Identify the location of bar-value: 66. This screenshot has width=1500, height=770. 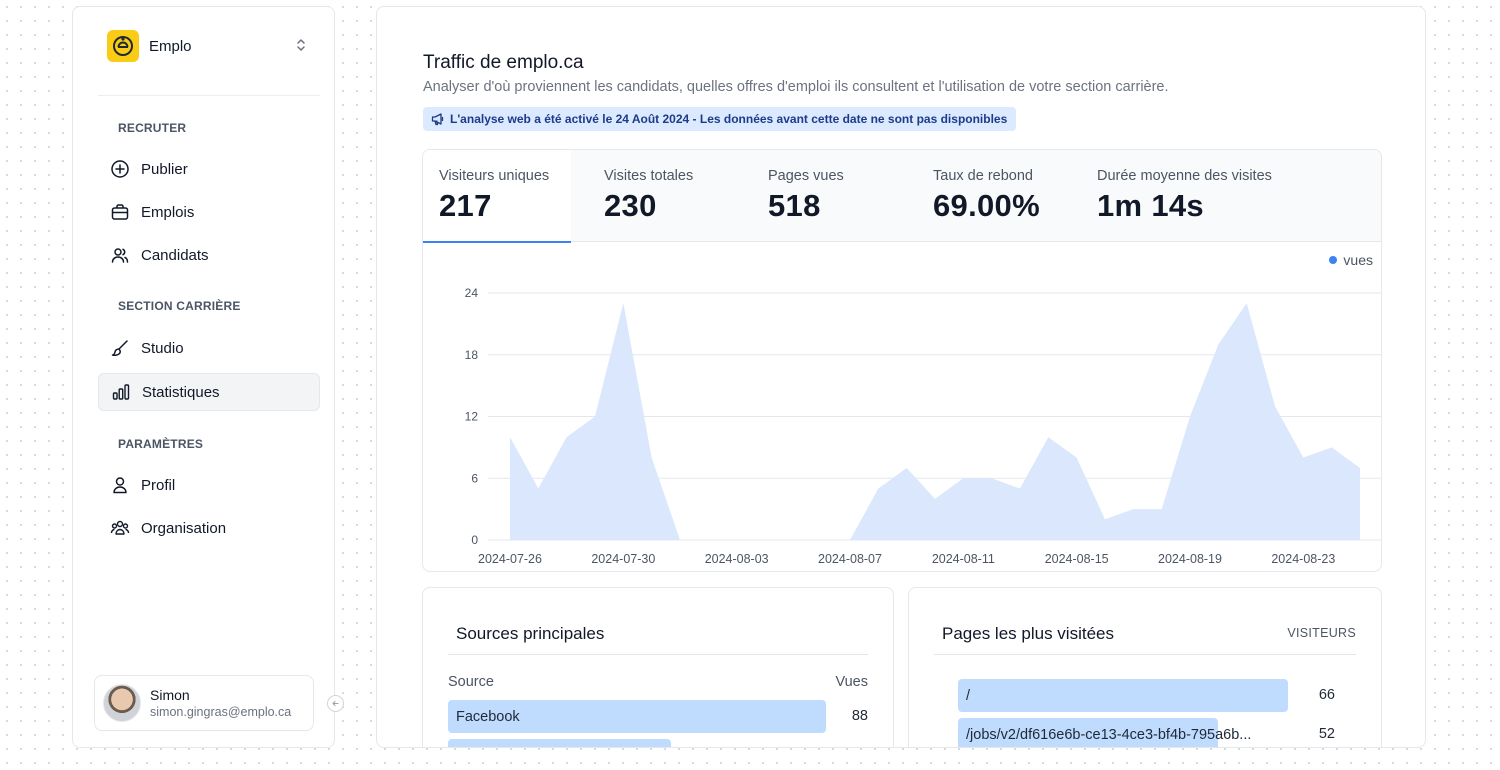
(1326, 695).